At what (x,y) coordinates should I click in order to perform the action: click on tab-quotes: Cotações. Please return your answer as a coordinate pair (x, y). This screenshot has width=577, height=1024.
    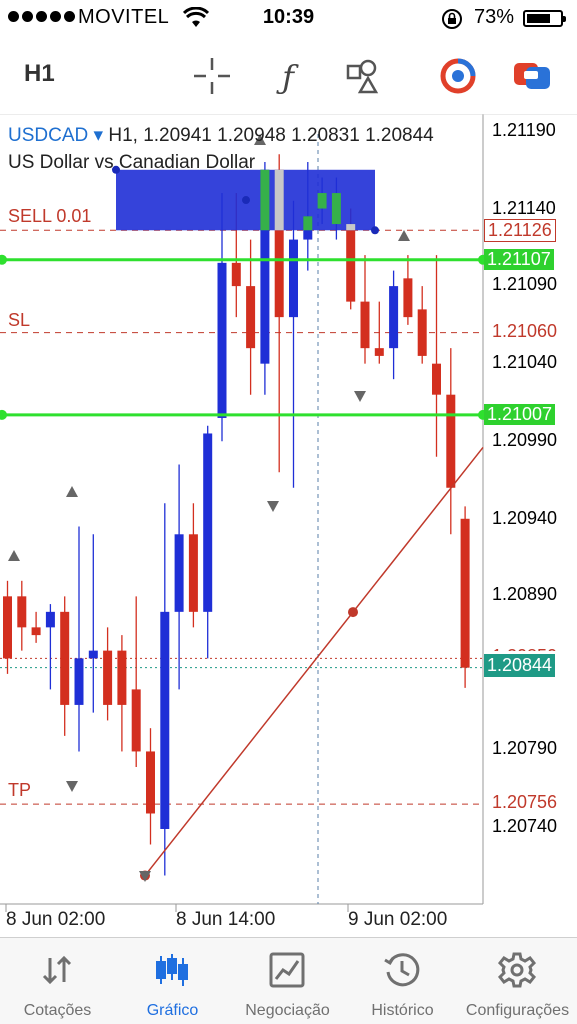
    Looking at the image, I should click on (57, 981).